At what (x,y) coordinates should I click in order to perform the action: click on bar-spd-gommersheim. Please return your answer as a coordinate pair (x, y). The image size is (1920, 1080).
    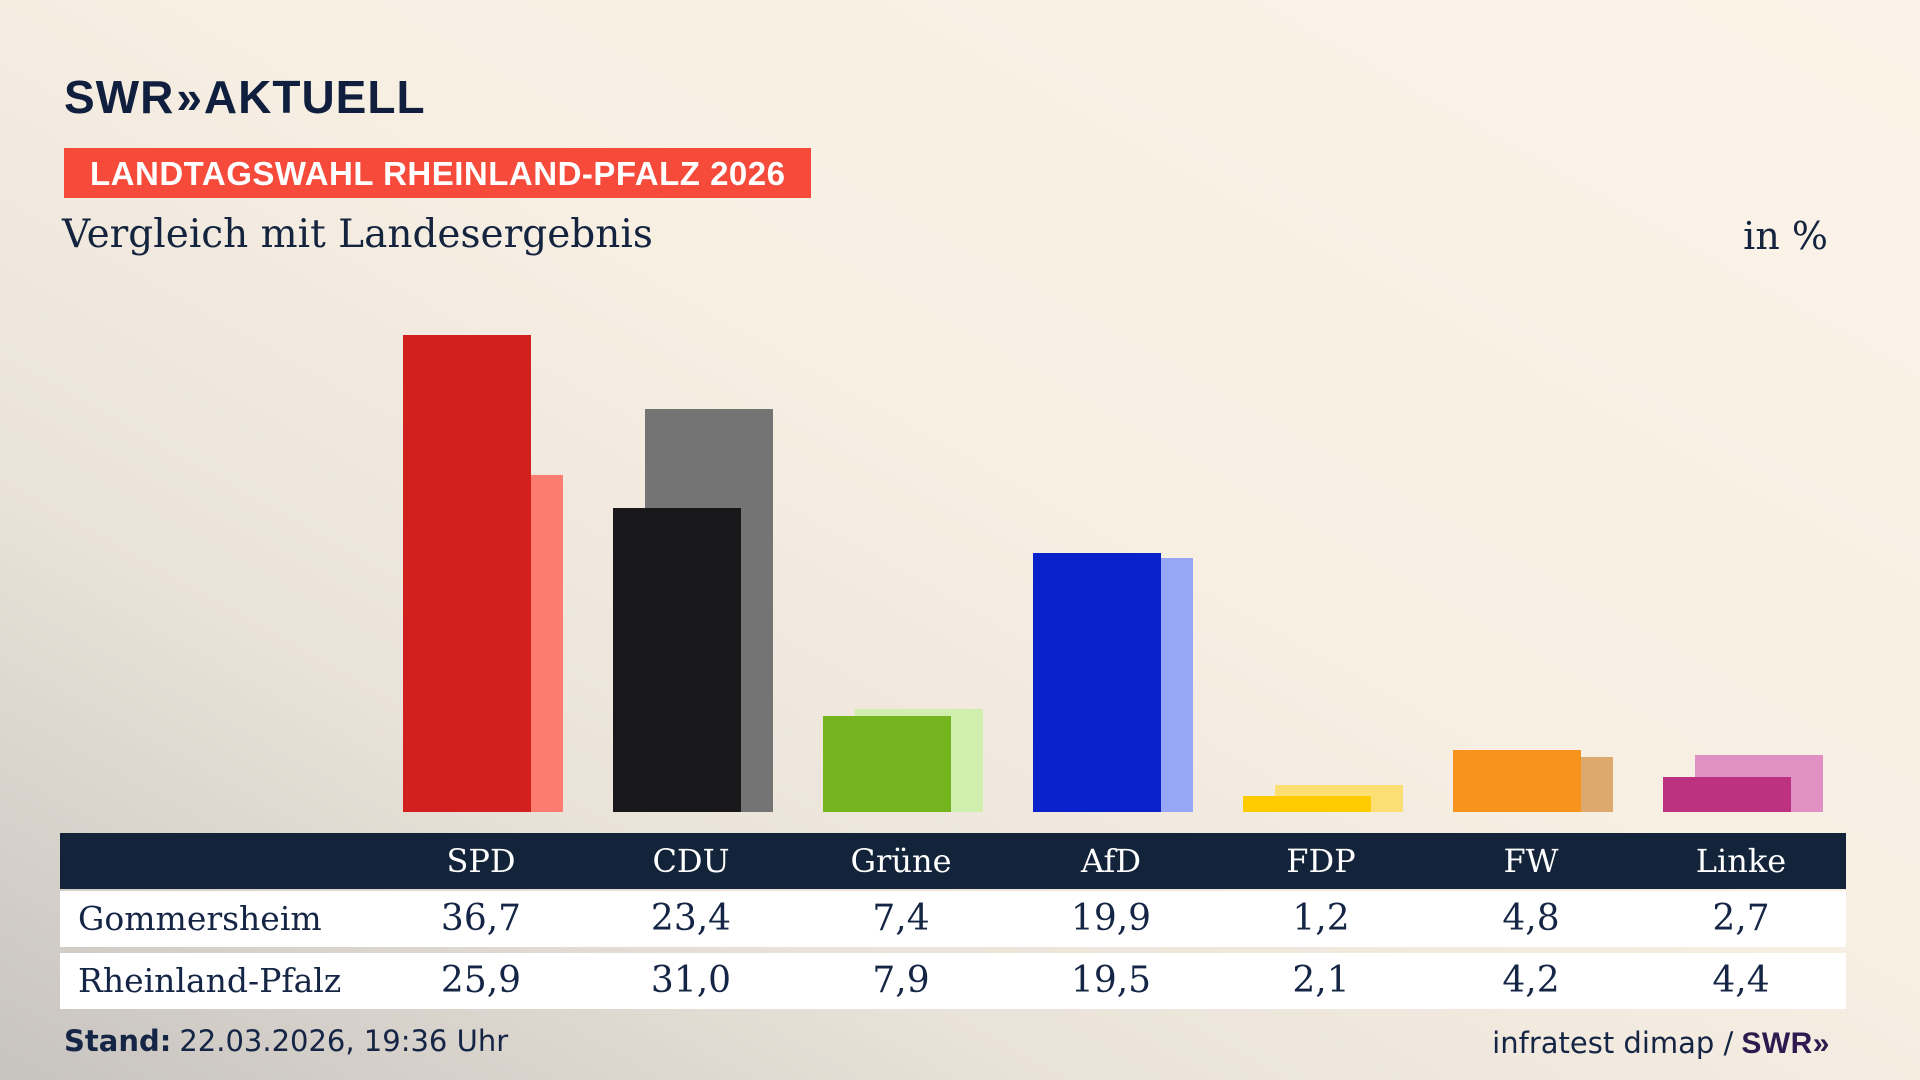
    Looking at the image, I should click on (467, 573).